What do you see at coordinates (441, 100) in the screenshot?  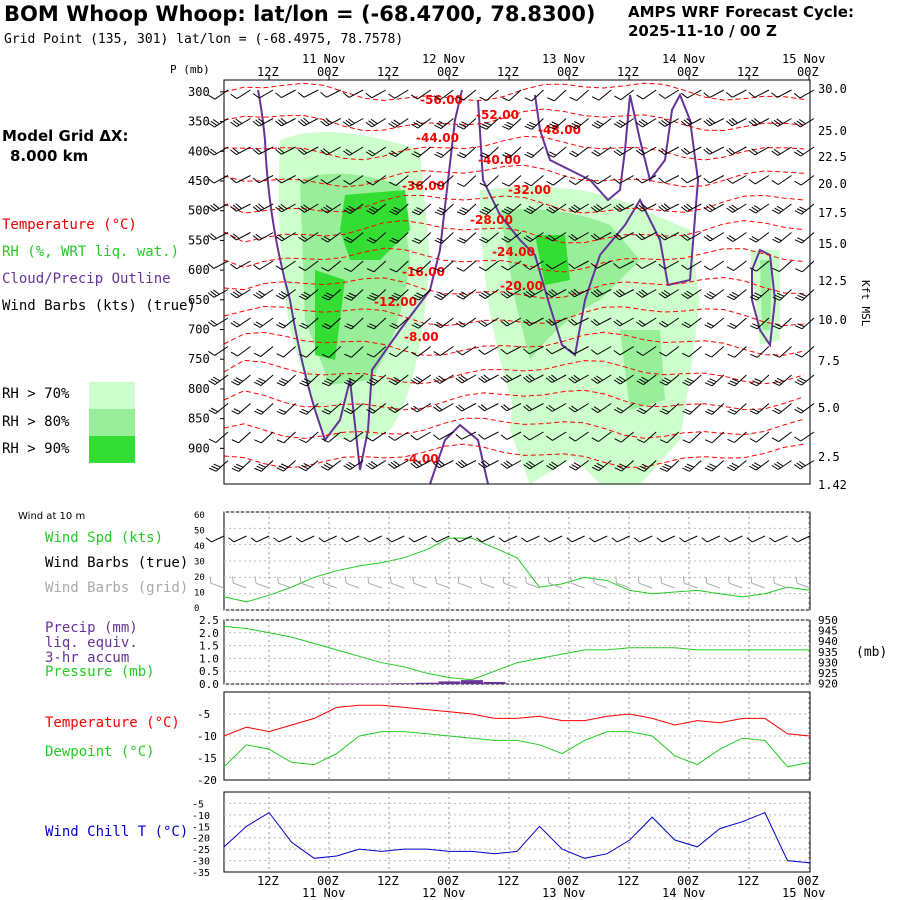 I see `temperature-contour-label: -56.00` at bounding box center [441, 100].